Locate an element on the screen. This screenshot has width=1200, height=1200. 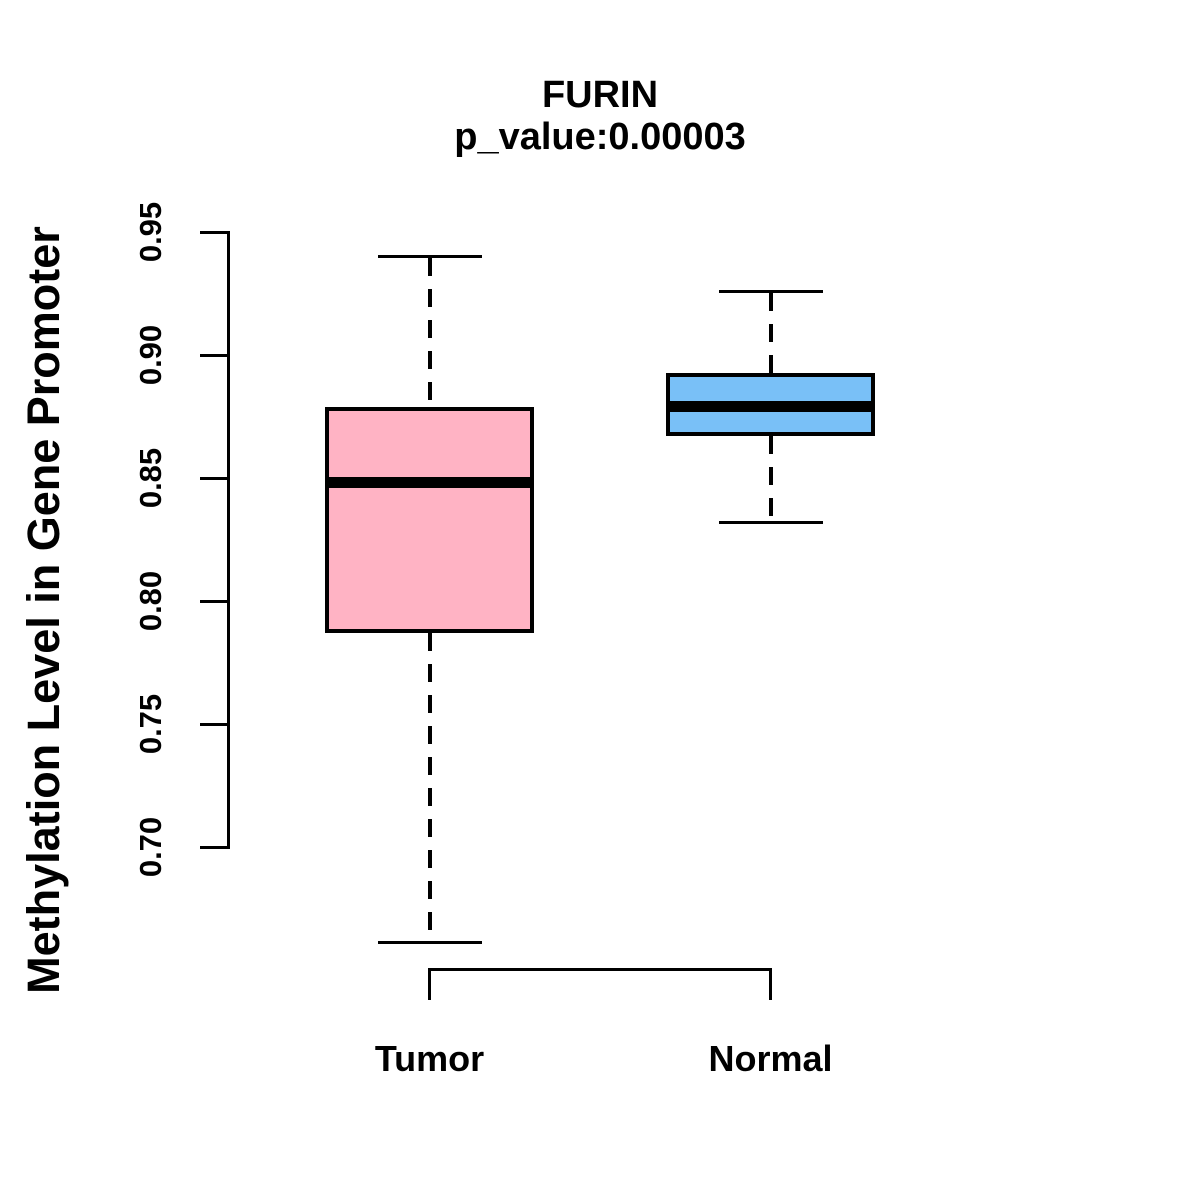
whisker-upper-normal is located at coordinates (770, 332).